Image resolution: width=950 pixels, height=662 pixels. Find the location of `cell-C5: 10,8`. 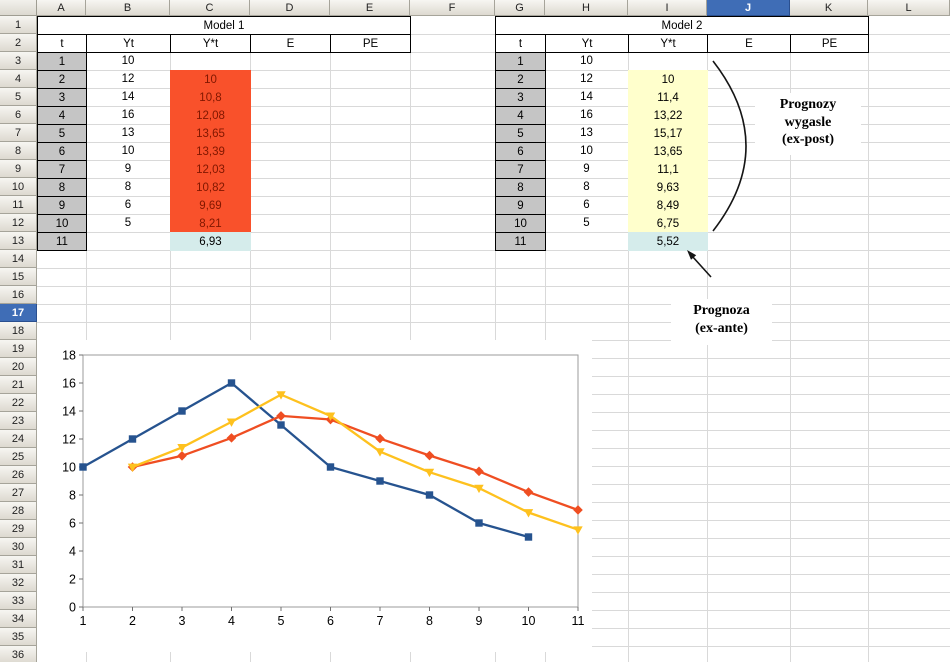

cell-C5: 10,8 is located at coordinates (210, 97).